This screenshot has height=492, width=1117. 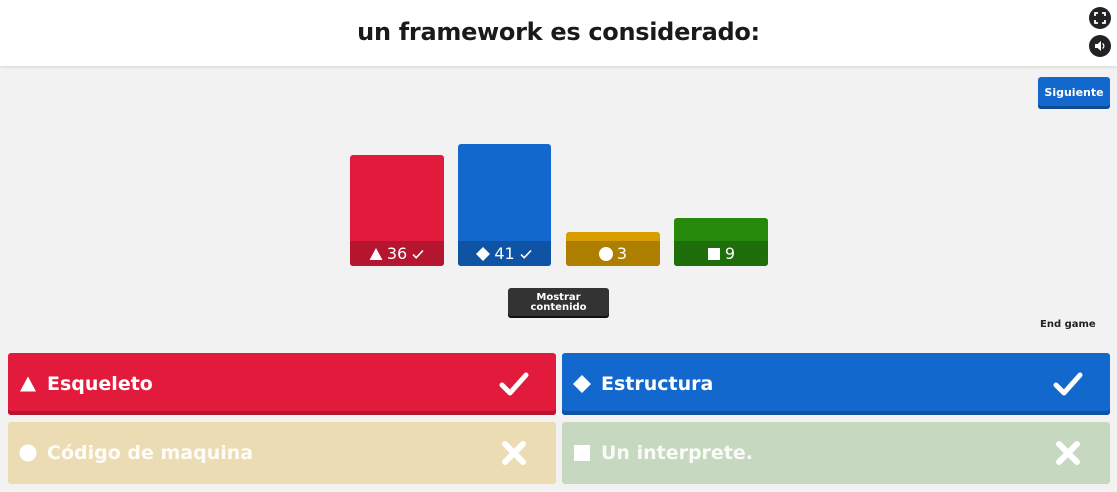 I want to click on question-title: un framework es considerado:, so click(x=558, y=32).